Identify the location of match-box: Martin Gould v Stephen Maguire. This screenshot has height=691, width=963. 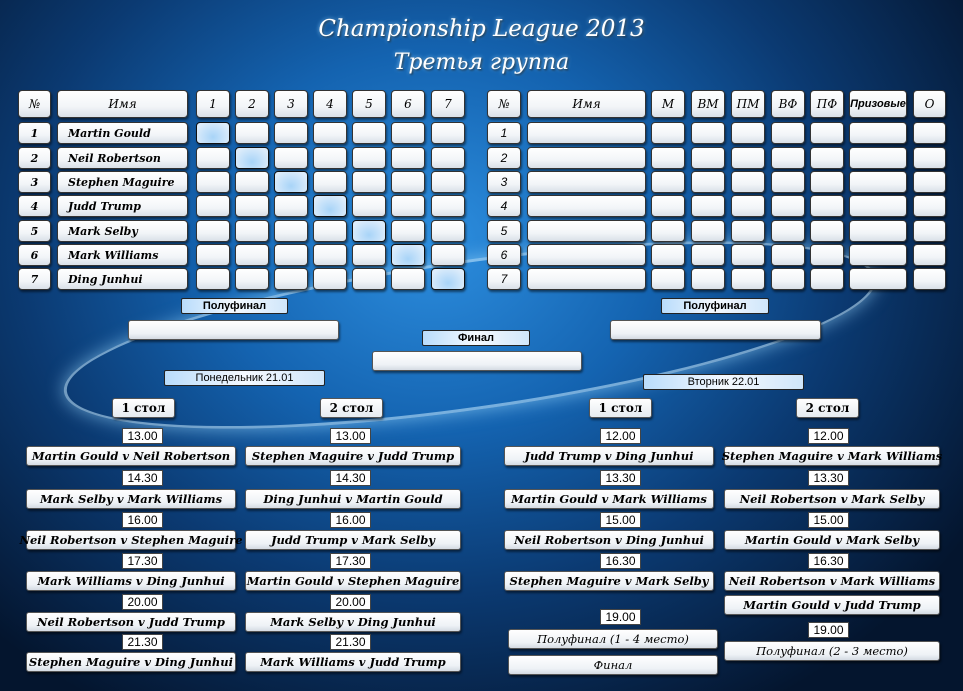
(353, 581).